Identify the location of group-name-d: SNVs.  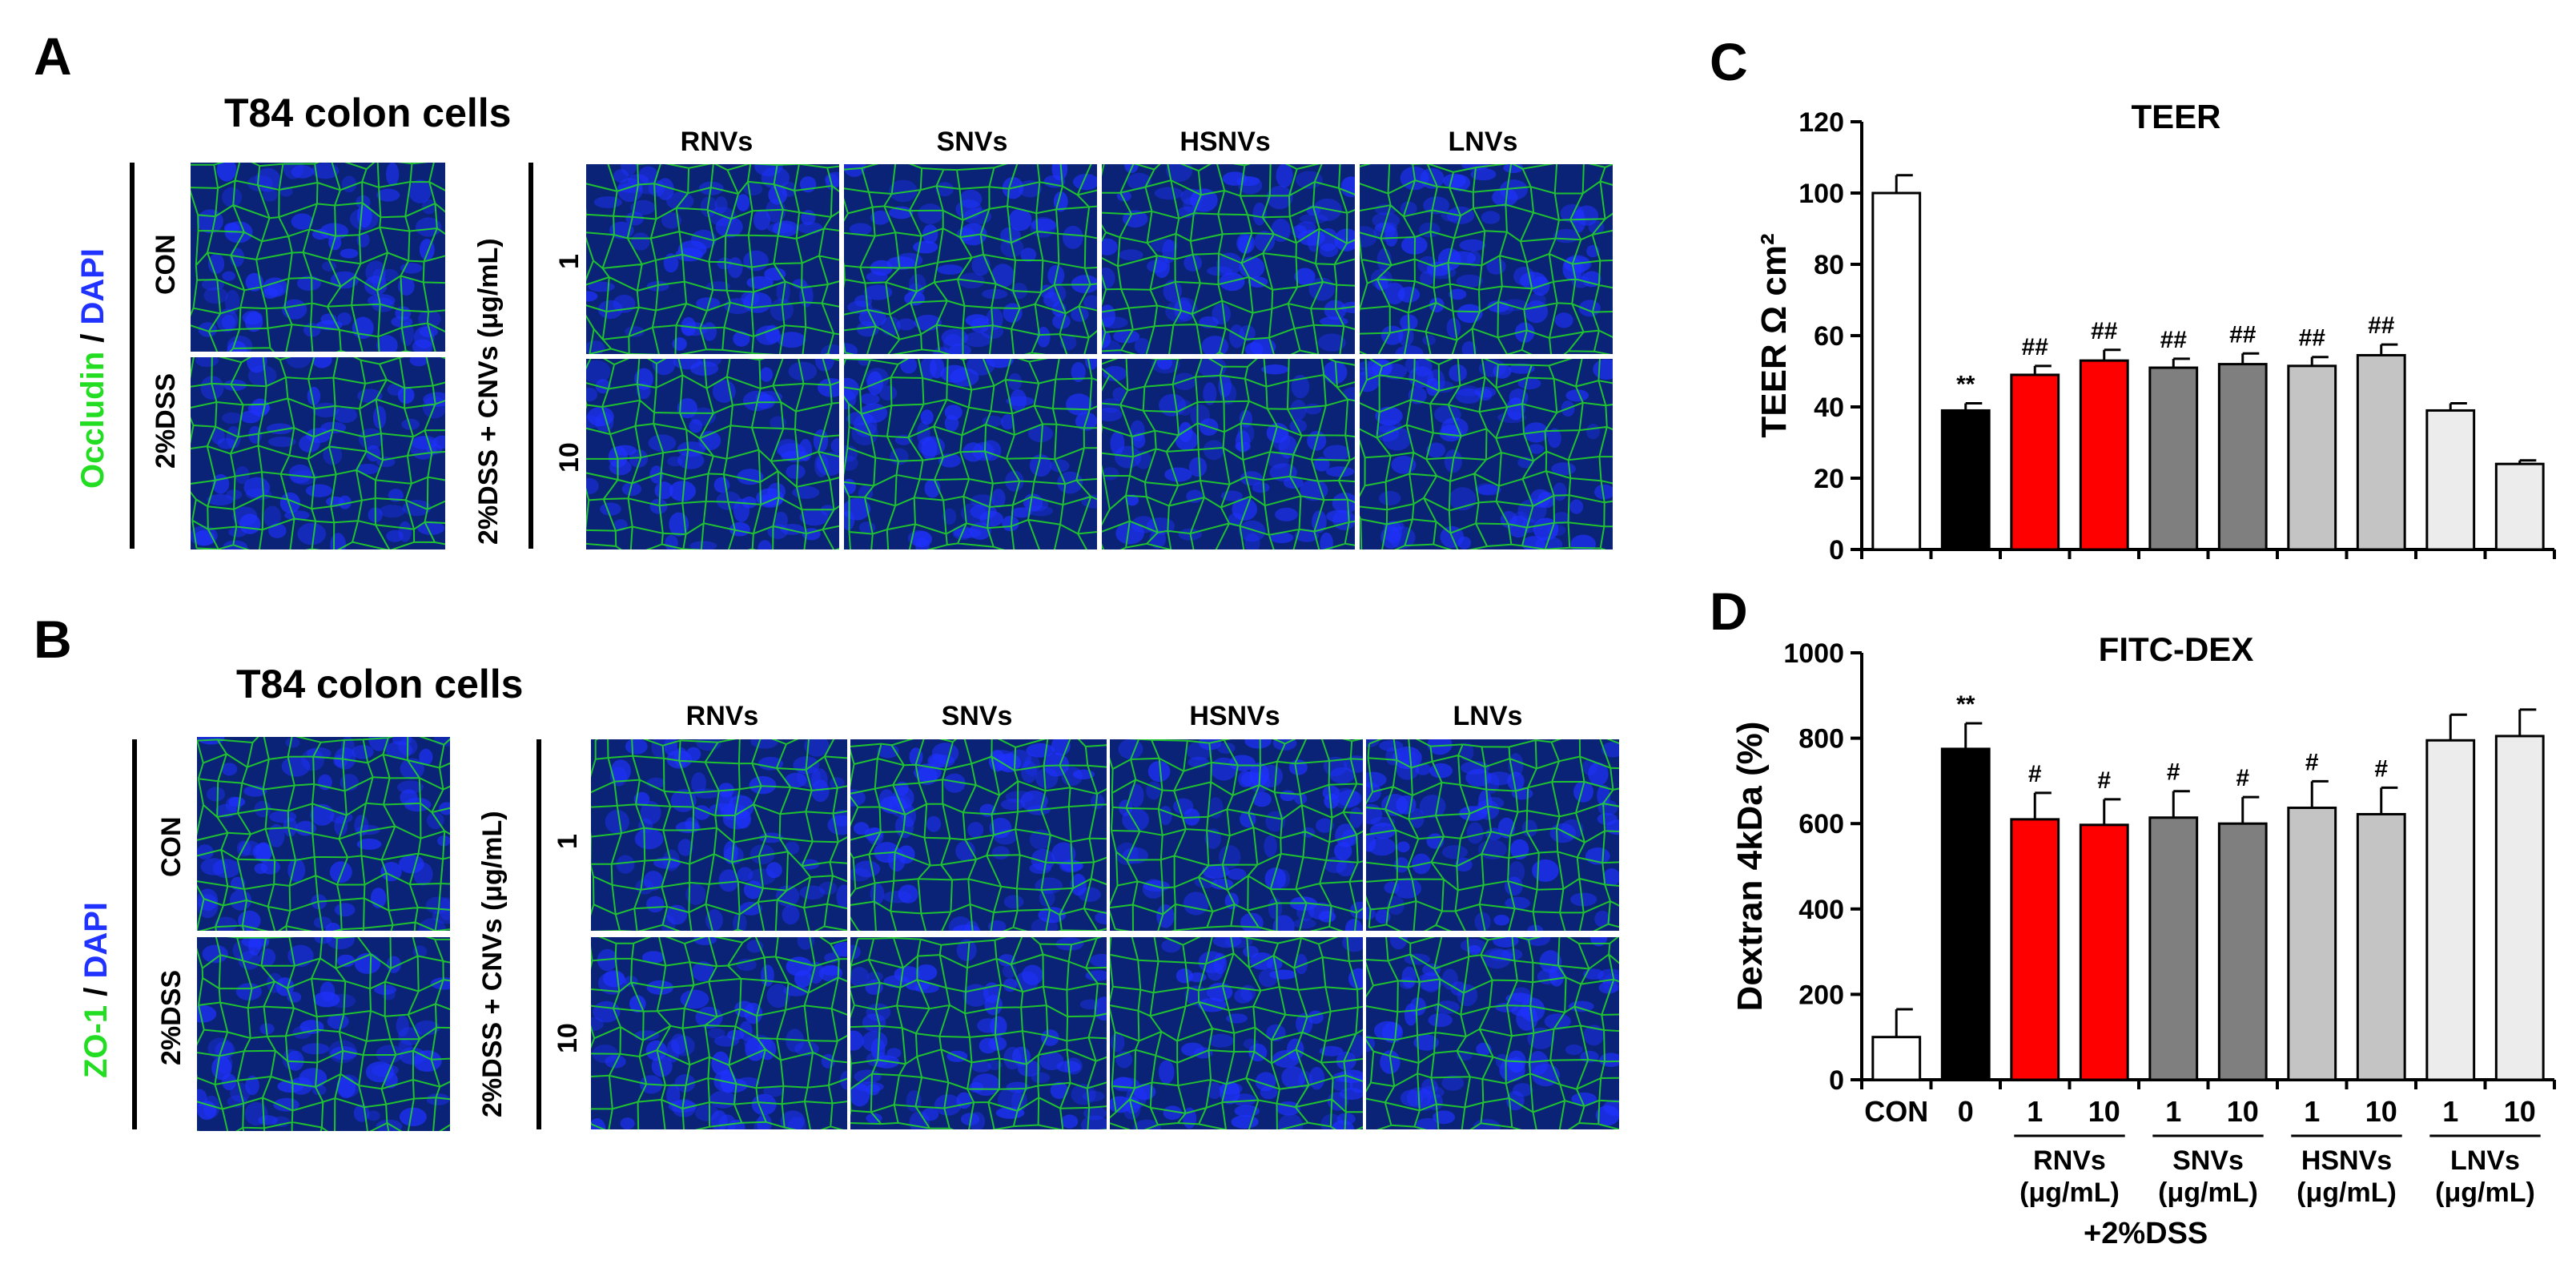
(2208, 1160).